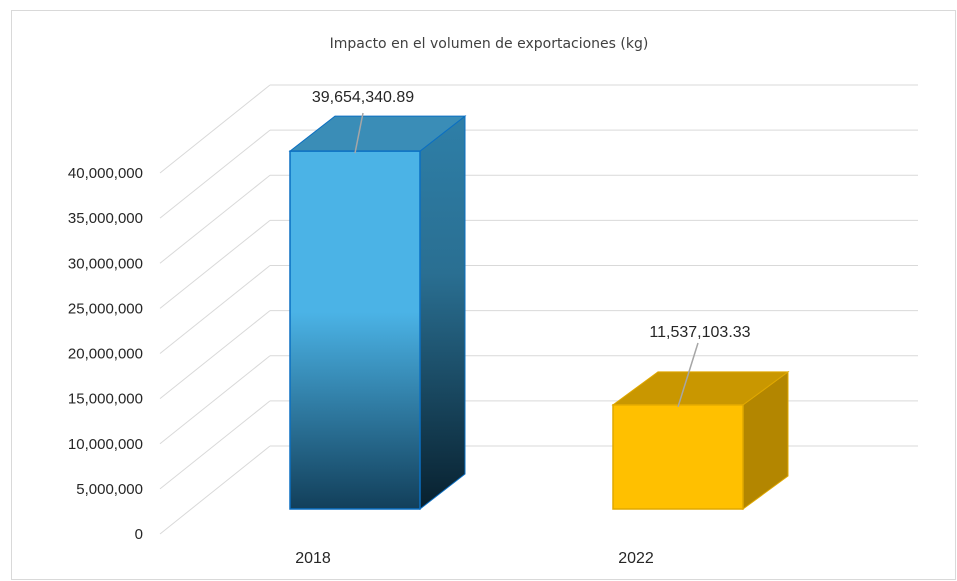 The image size is (957, 581). Describe the element at coordinates (105, 308) in the screenshot. I see `y-tick-label: 25,000,000` at that location.